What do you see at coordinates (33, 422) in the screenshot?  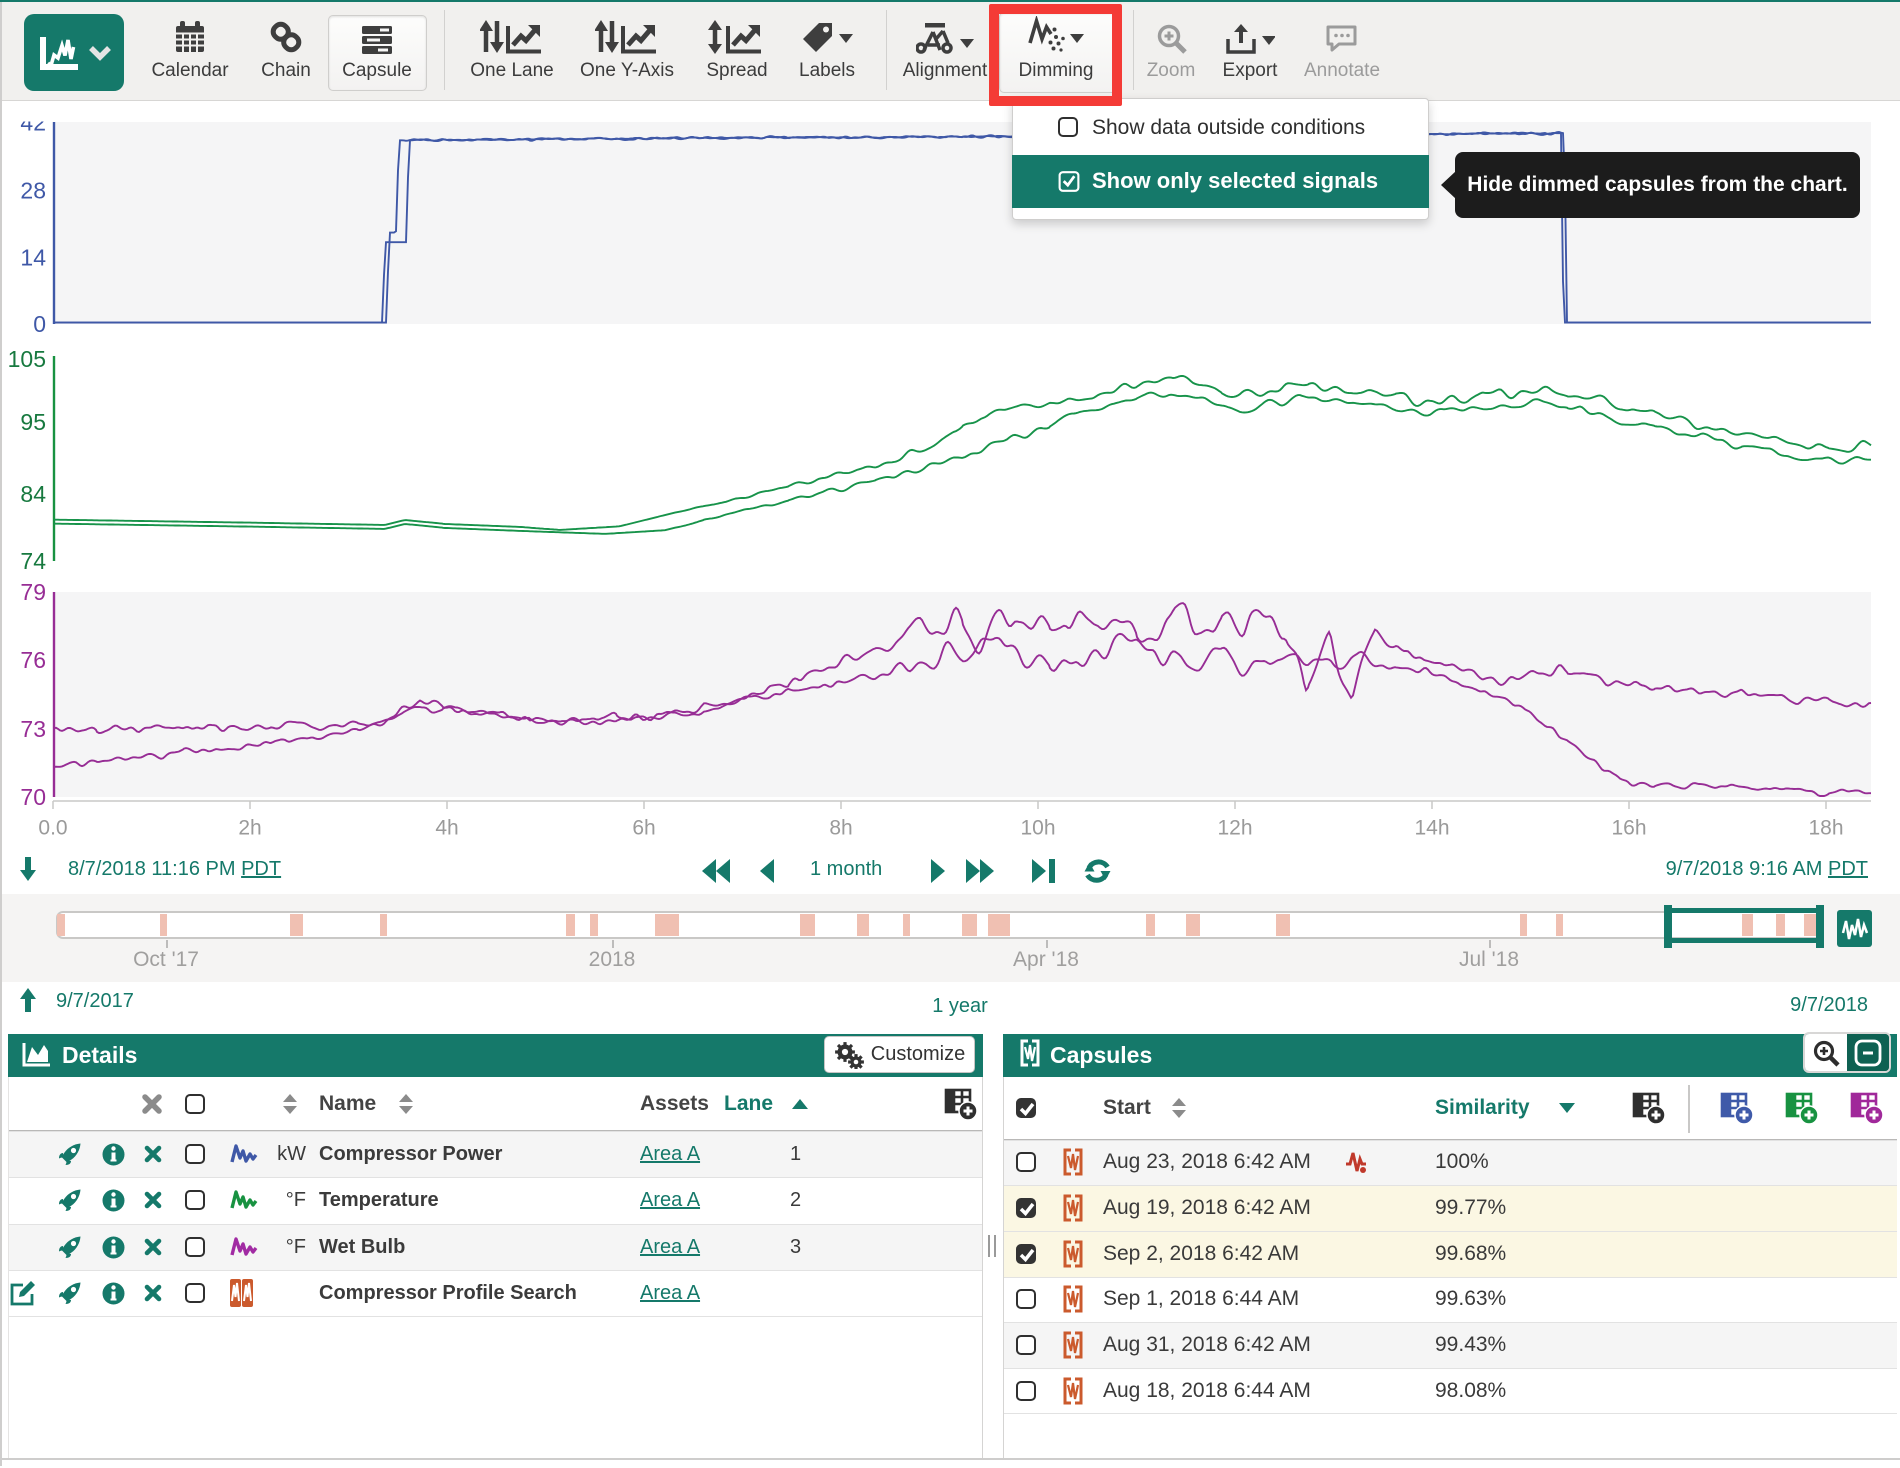 I see `svg-text: 95` at bounding box center [33, 422].